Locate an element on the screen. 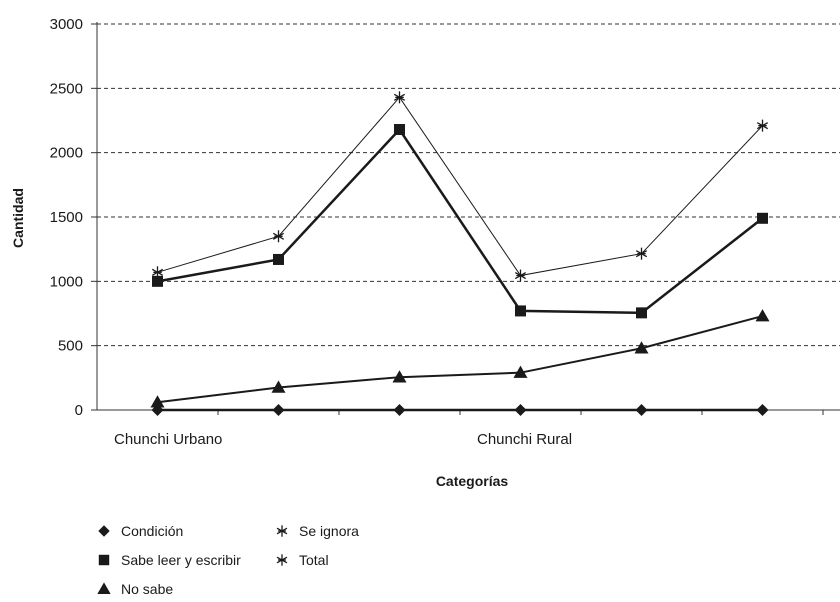 The width and height of the screenshot is (840, 602). legend-label-2: No sabe is located at coordinates (147, 589).